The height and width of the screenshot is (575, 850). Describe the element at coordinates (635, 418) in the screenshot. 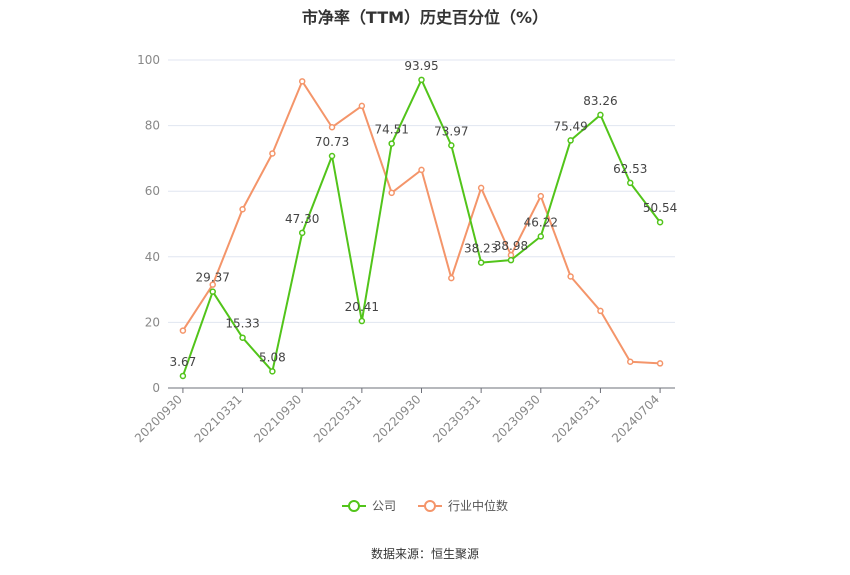

I see `x-tick-label: 20240704` at that location.